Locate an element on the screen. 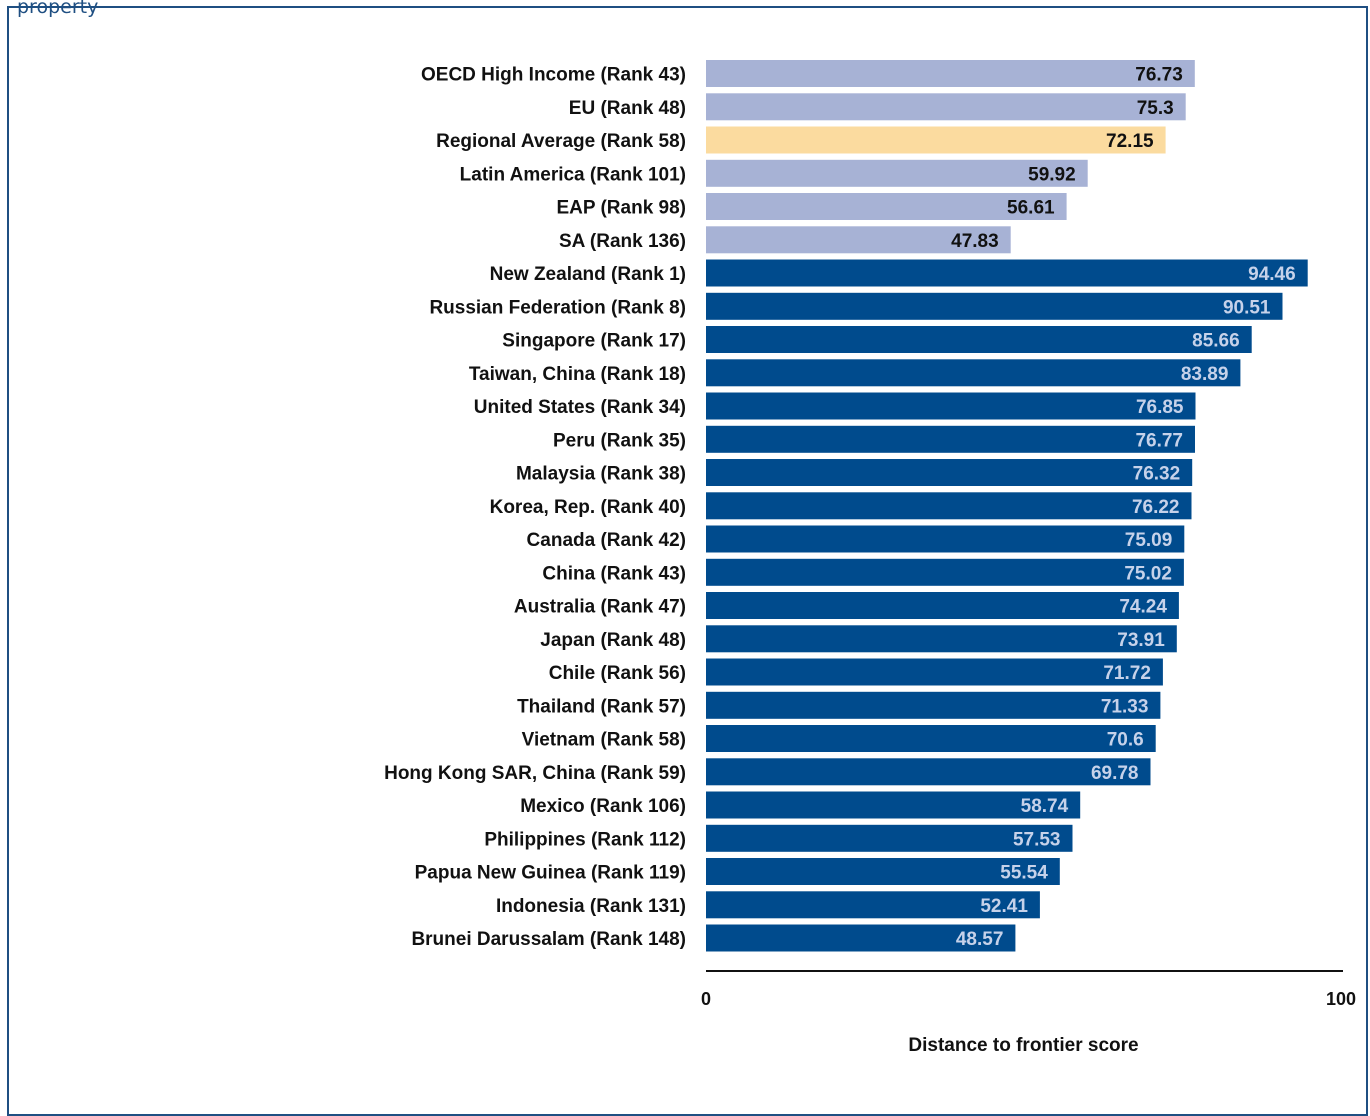 The width and height of the screenshot is (1370, 1116). category-label: Japan (Rank 48) is located at coordinates (613, 640).